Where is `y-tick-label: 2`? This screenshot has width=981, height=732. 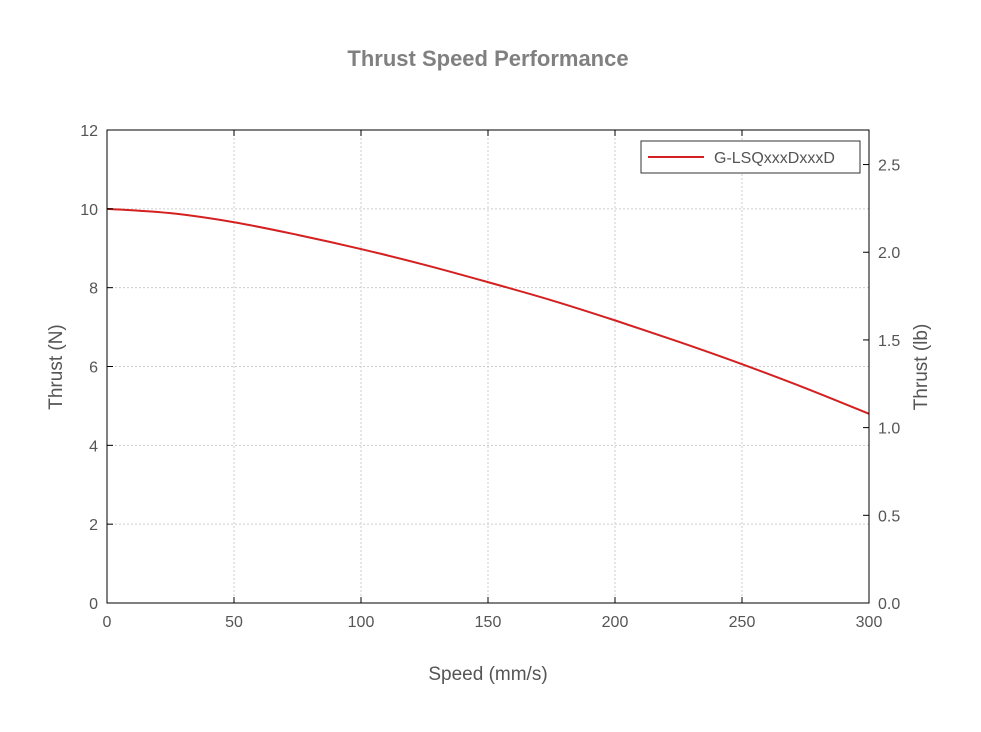
y-tick-label: 2 is located at coordinates (93, 525).